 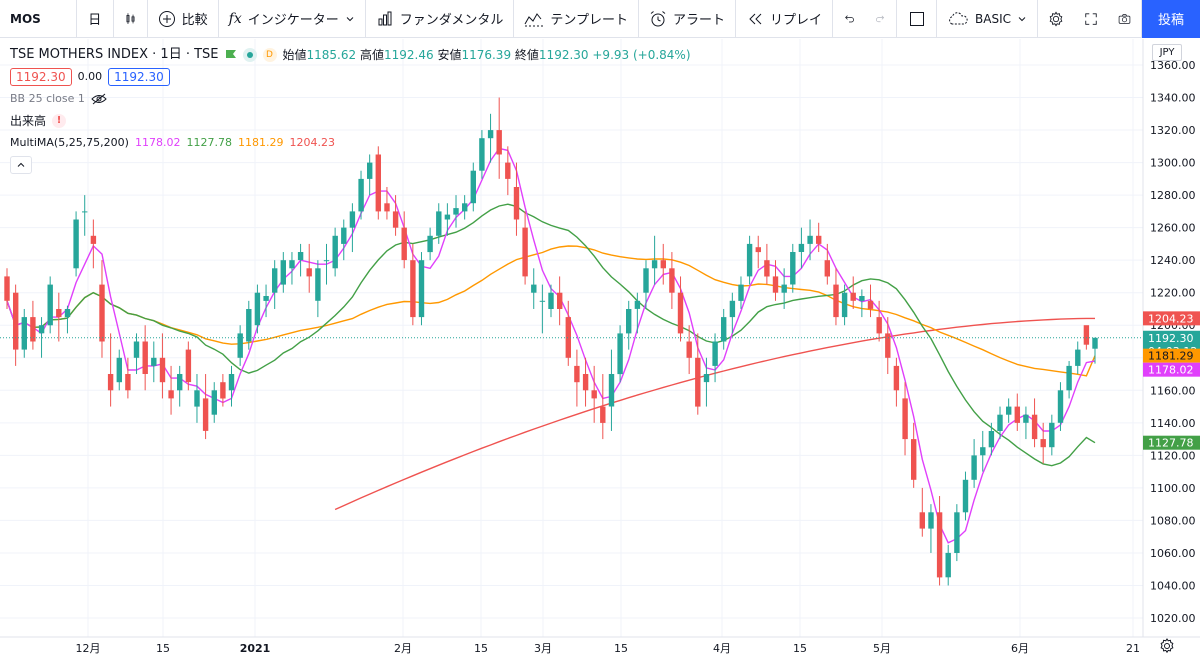 What do you see at coordinates (1171, 19) in the screenshot?
I see `post-button: 投稿` at bounding box center [1171, 19].